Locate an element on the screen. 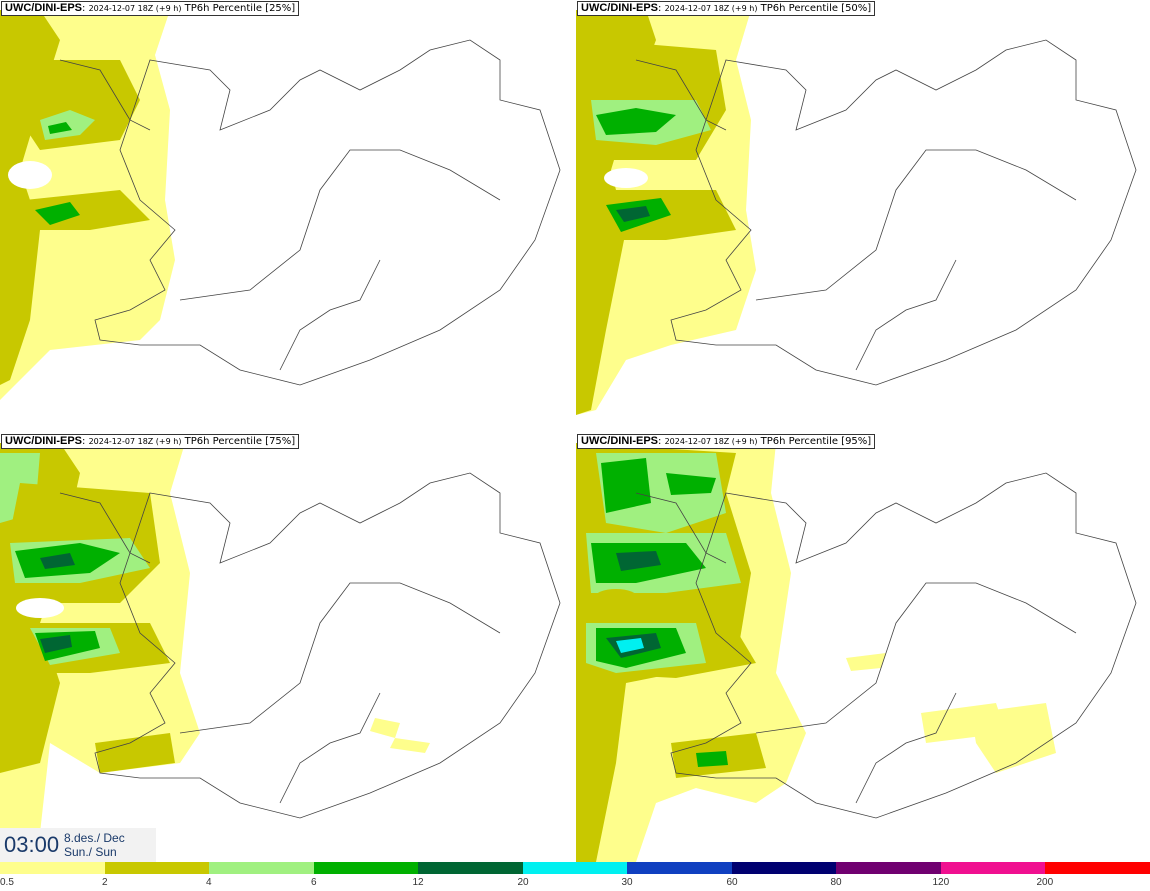 This screenshot has height=891, width=1150. valid-date: 8.des./ Dec Sun./ Sun is located at coordinates (94, 845).